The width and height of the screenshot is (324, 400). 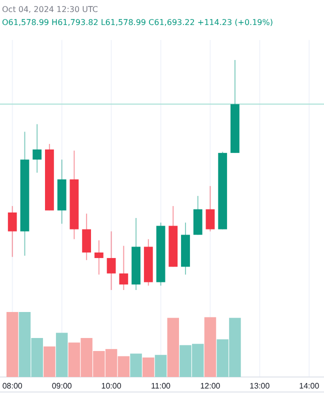 What do you see at coordinates (50, 9) in the screenshot?
I see `text: Oct 04, 2024 12:30 UTC` at bounding box center [50, 9].